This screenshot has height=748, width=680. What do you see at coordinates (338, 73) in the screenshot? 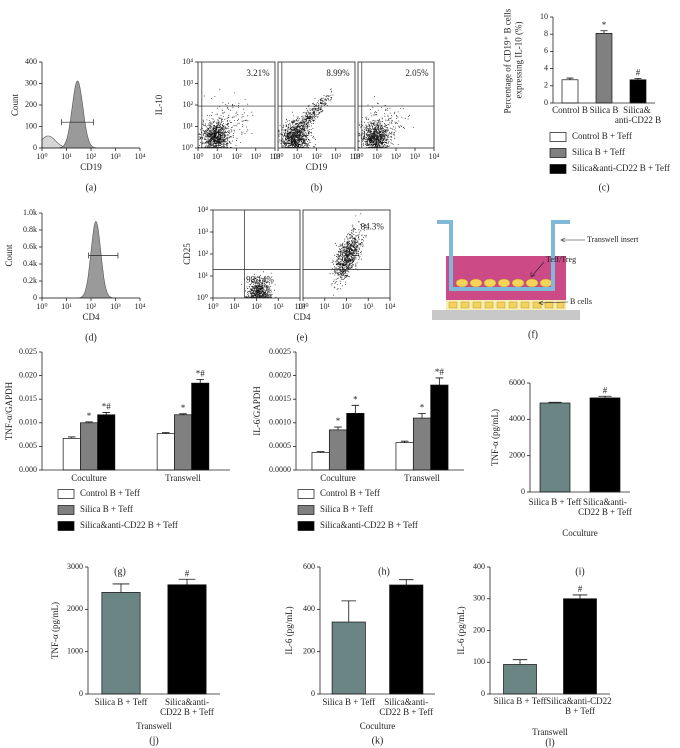
I see `gate-percentage: 8.99%` at bounding box center [338, 73].